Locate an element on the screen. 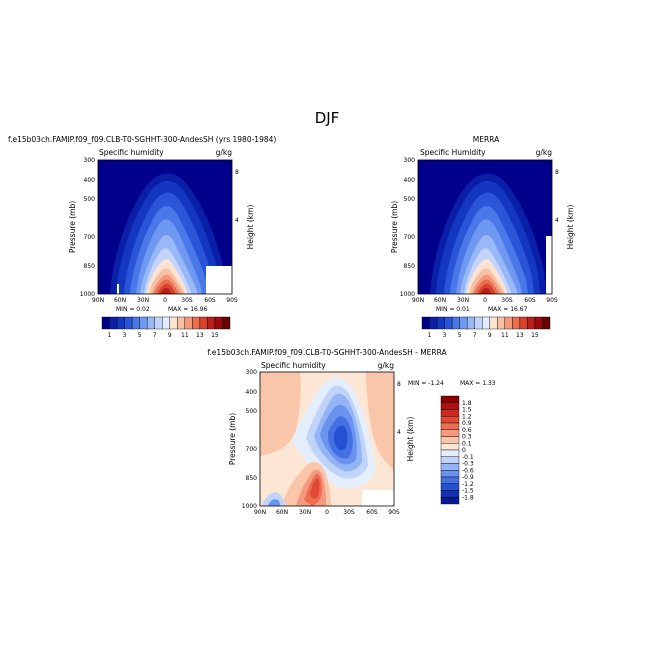  difference-contours is located at coordinates (327, 439).